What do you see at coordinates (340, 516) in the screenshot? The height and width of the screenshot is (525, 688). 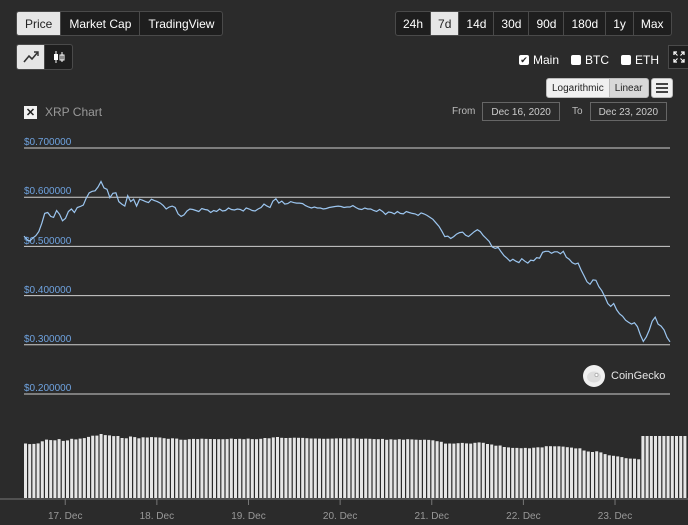 I see `x-tick-label: 20. Dec` at bounding box center [340, 516].